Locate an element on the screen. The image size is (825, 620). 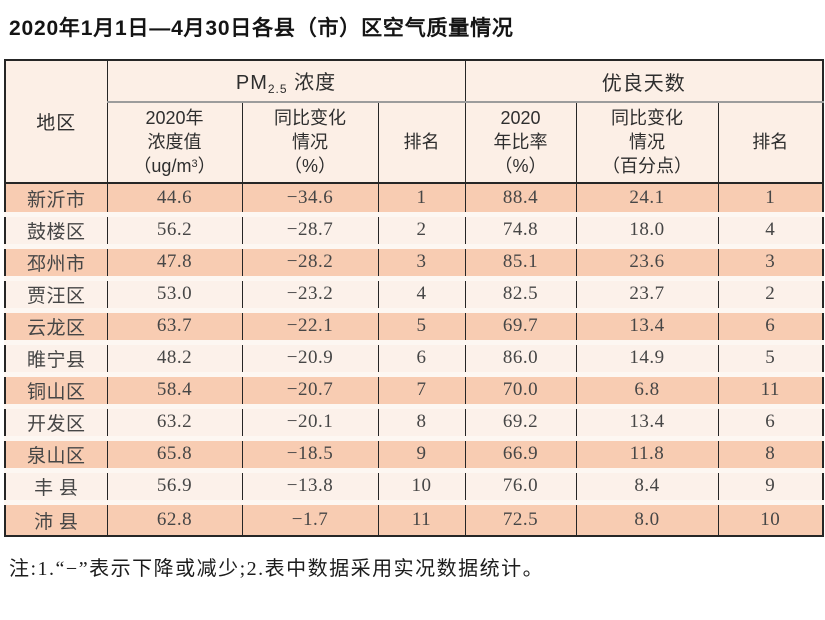
group-header-good-days: 优良天数 is located at coordinates (644, 81).